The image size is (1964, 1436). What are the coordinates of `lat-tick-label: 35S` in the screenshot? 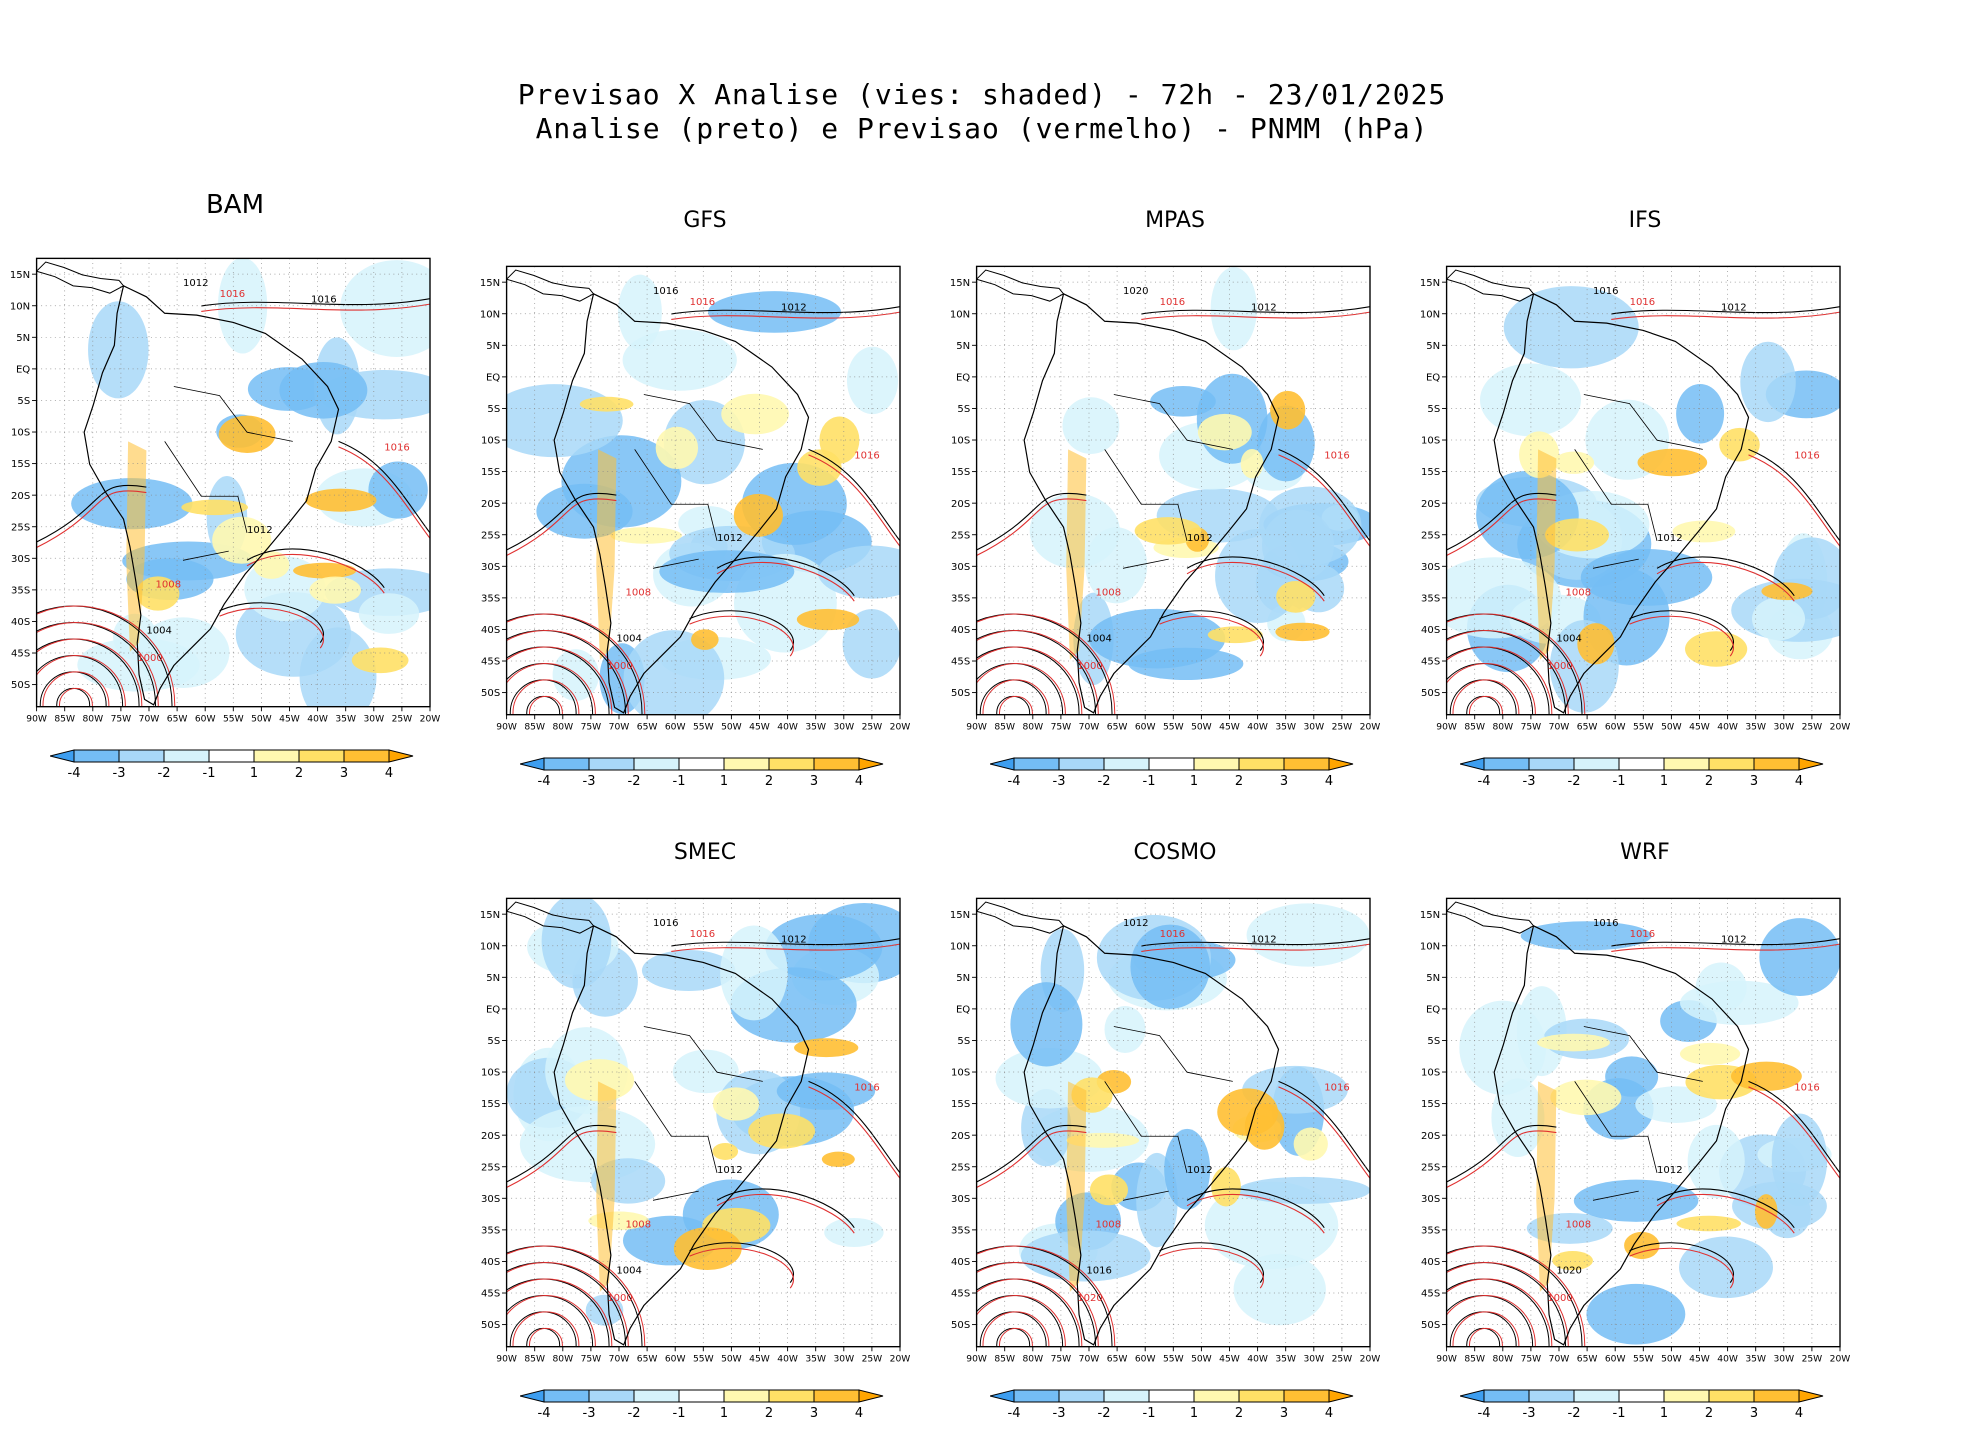 It's located at (490, 1231).